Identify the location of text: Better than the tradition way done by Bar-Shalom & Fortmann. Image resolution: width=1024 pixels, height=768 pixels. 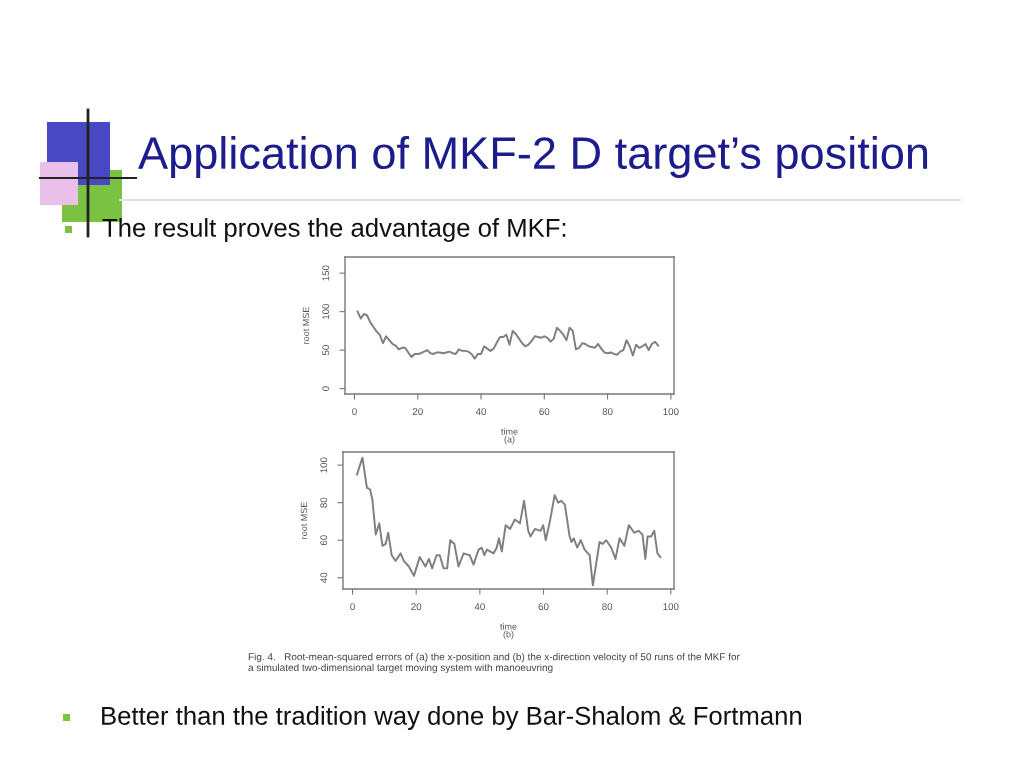
(452, 718).